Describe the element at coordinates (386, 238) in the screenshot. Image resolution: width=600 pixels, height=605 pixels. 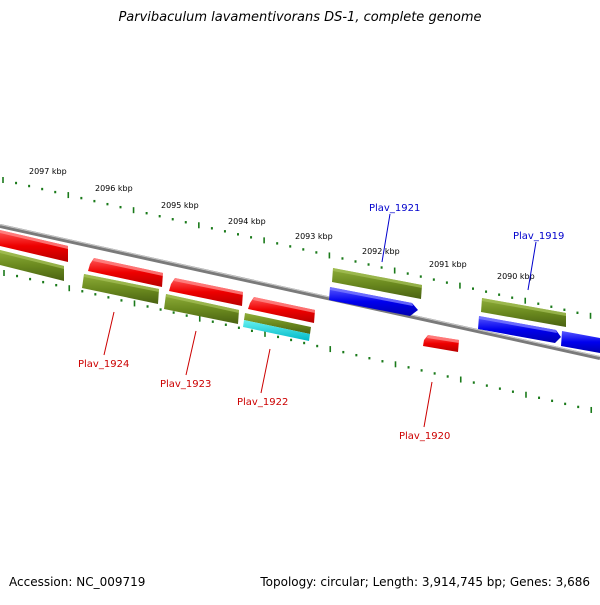
I see `leader-plav1921` at that location.